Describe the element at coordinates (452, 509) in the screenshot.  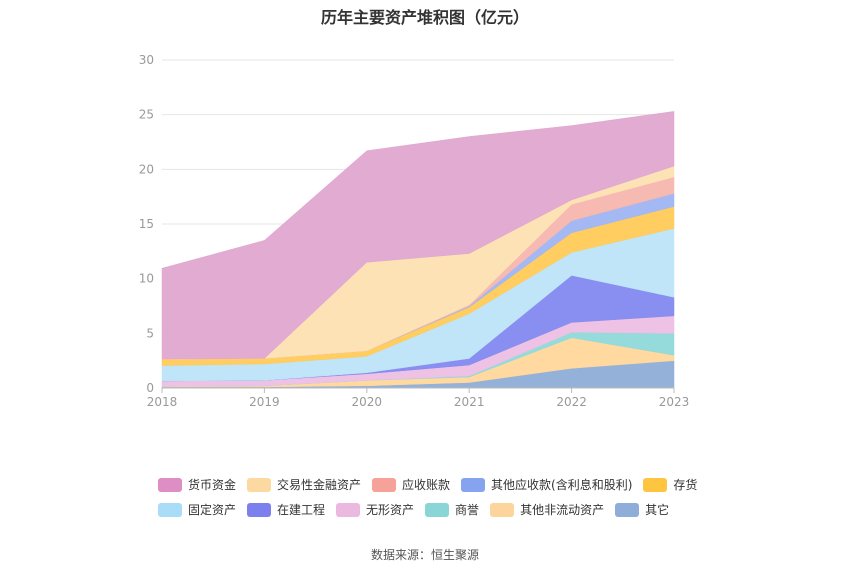
I see `legend-item: 商誉` at that location.